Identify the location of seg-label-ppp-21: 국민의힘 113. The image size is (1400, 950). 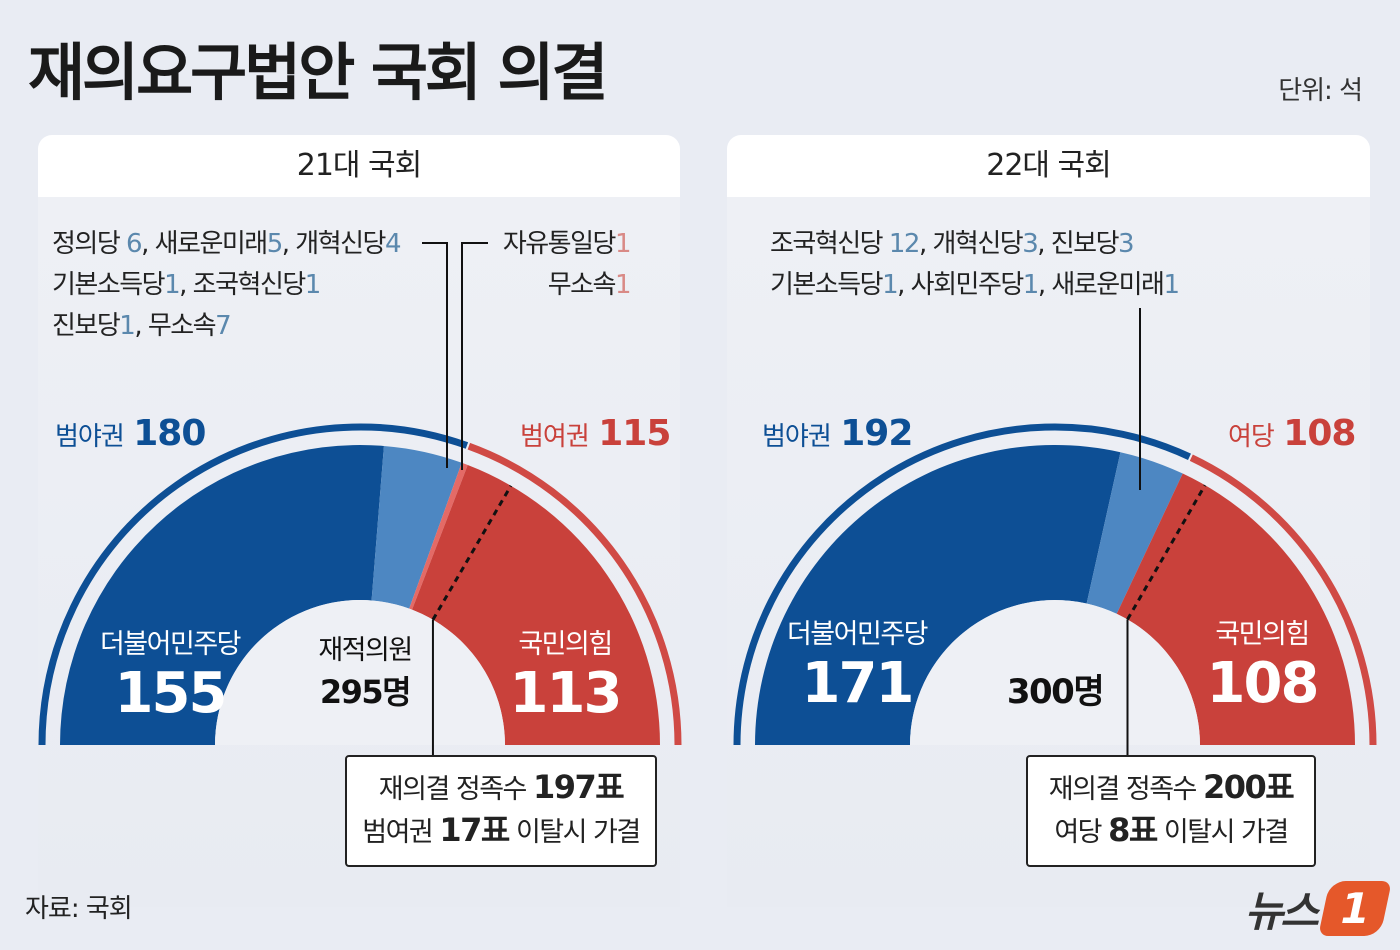
(566, 677).